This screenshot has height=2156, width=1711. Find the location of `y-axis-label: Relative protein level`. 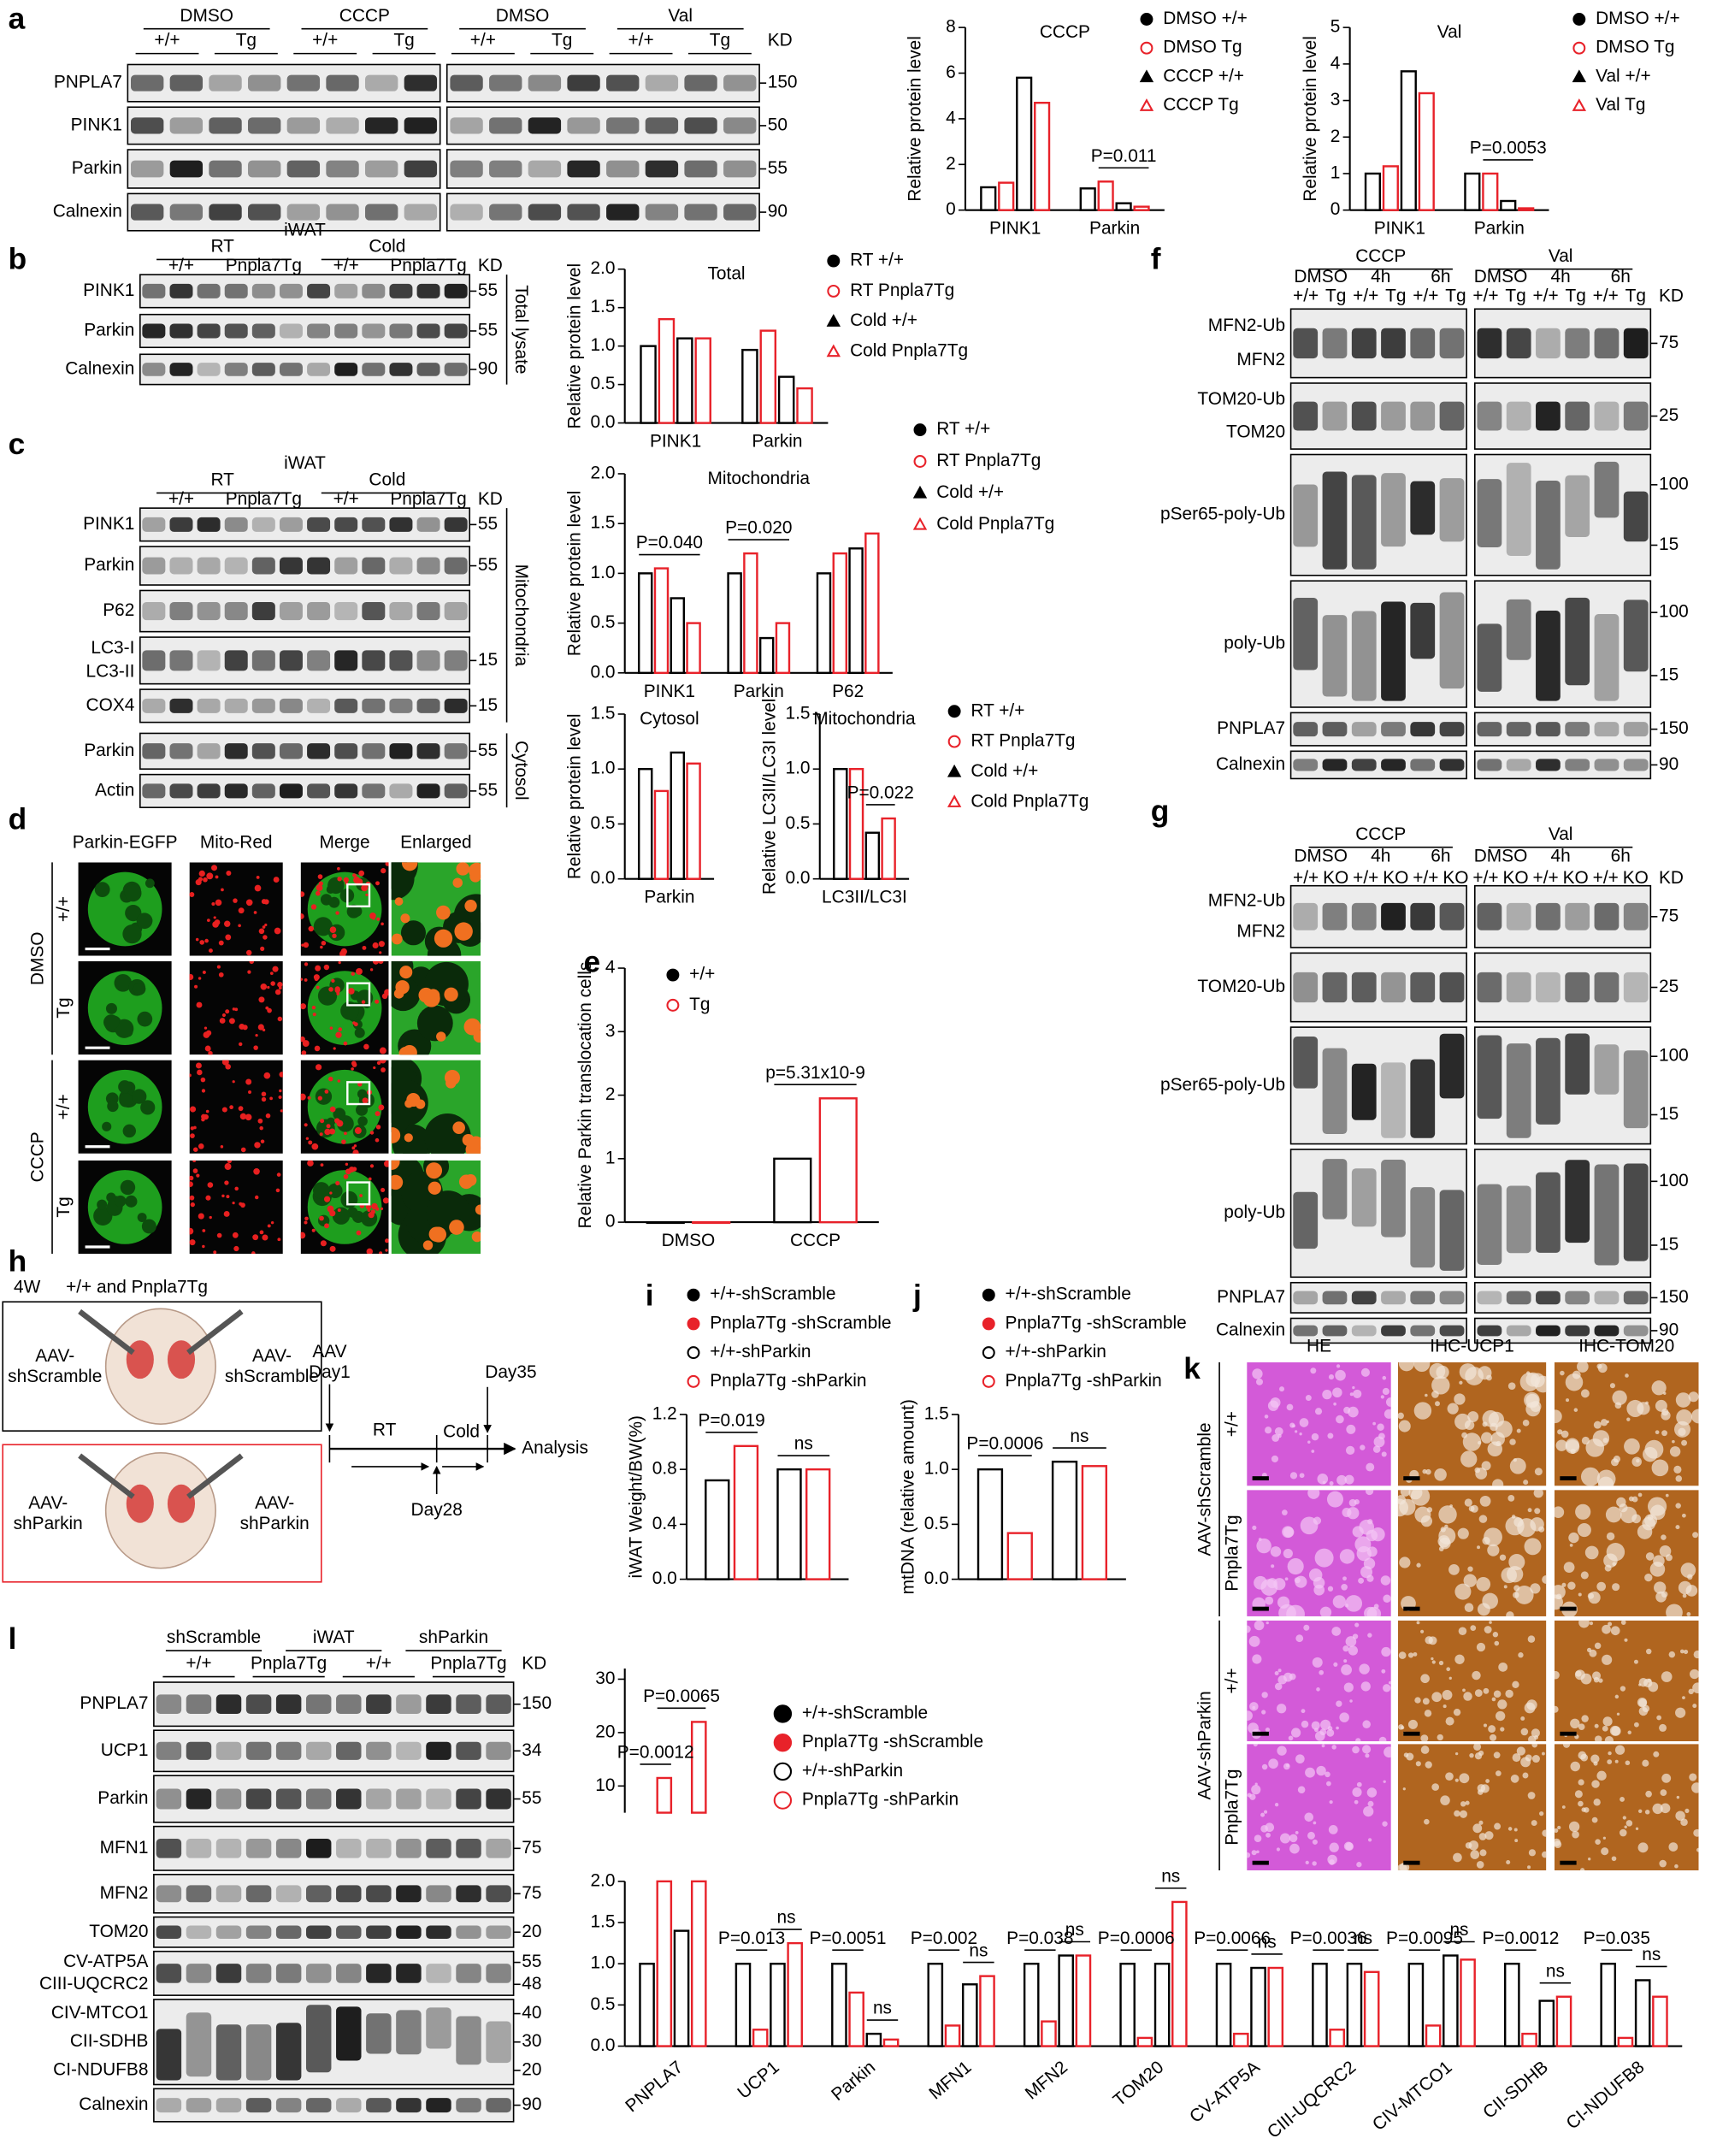

y-axis-label: Relative protein level is located at coordinates (574, 346).